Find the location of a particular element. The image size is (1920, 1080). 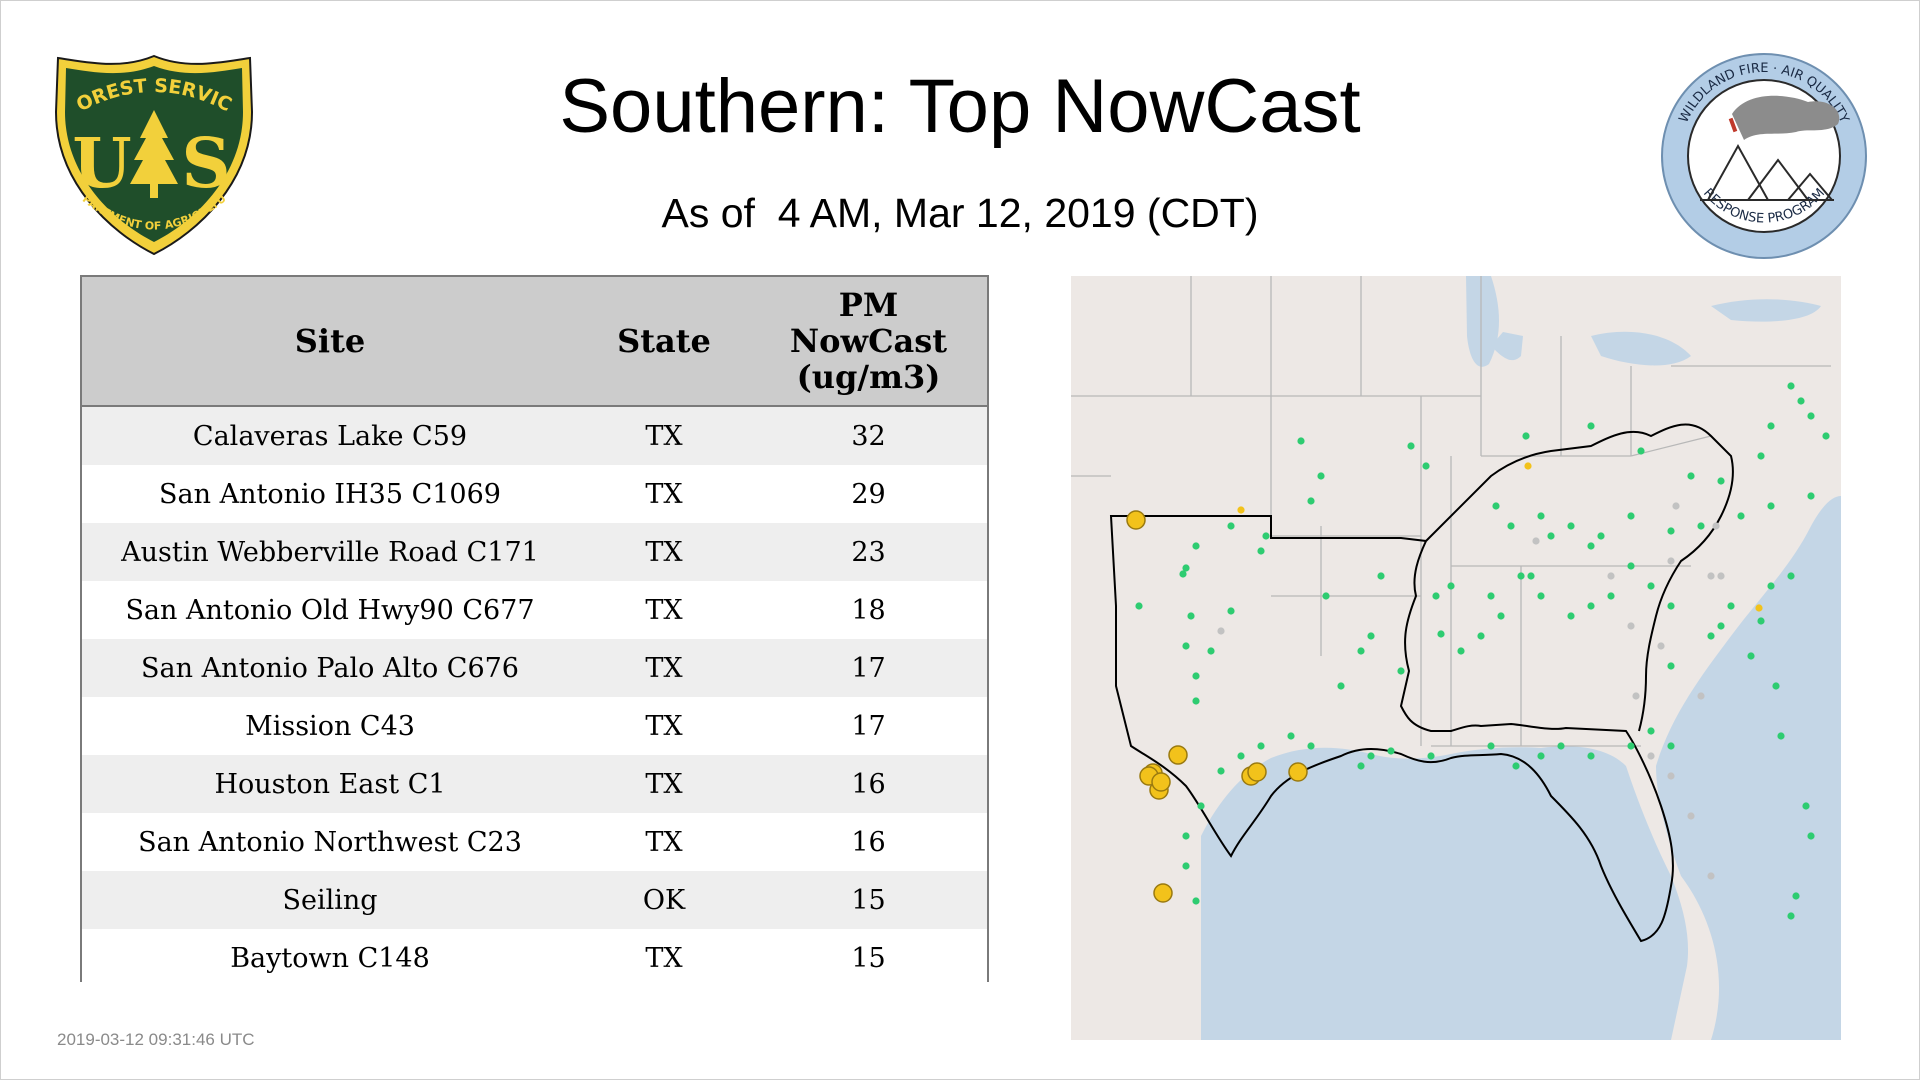

column-header-value: PM NowCast (ug/m3) is located at coordinates (868, 342).